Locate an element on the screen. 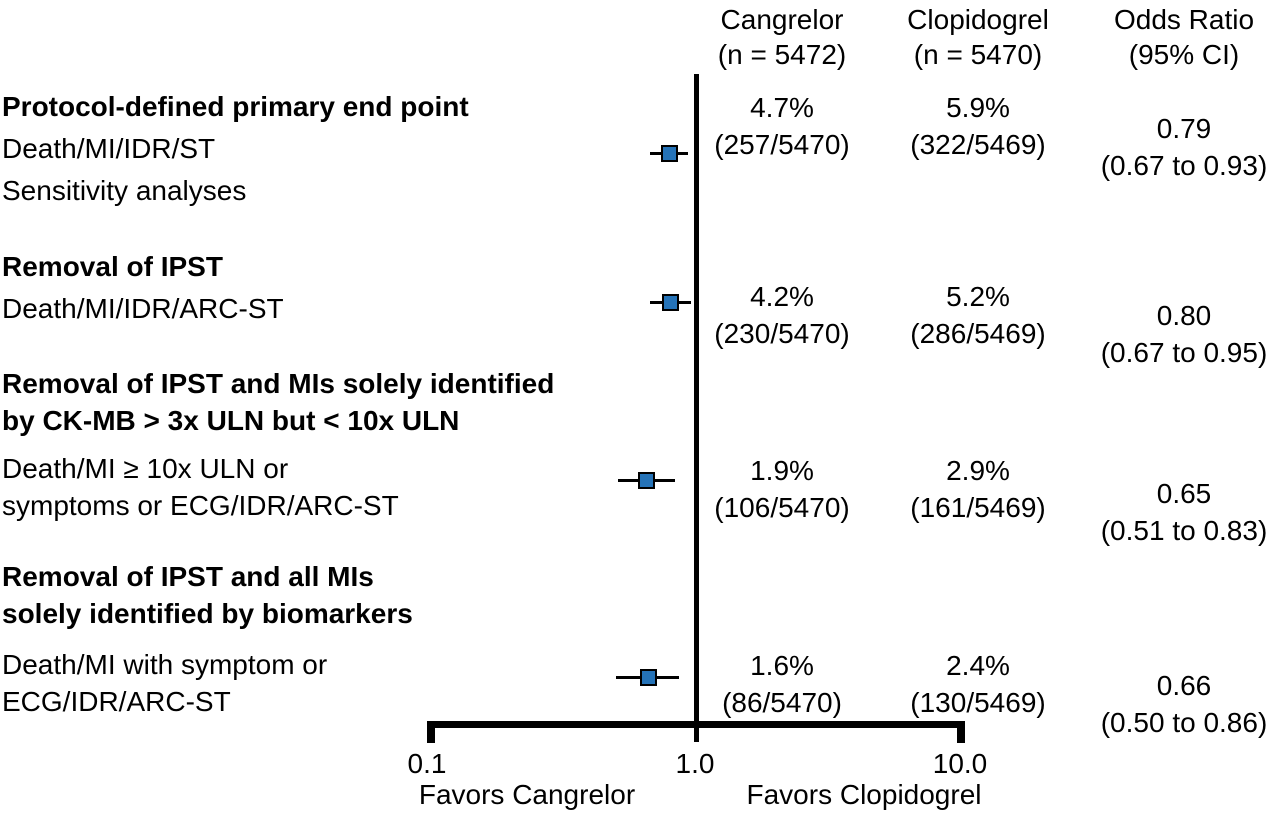 The image size is (1280, 814). column-header-odds-ratio: Odds Ratio is located at coordinates (1184, 19).